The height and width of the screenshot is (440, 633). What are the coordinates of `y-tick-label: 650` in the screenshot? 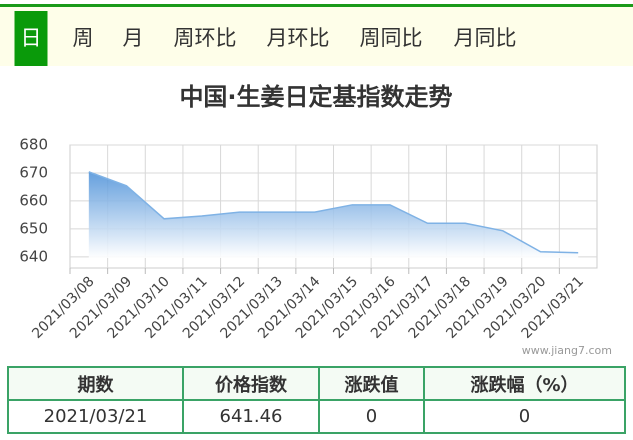 It's located at (33, 228).